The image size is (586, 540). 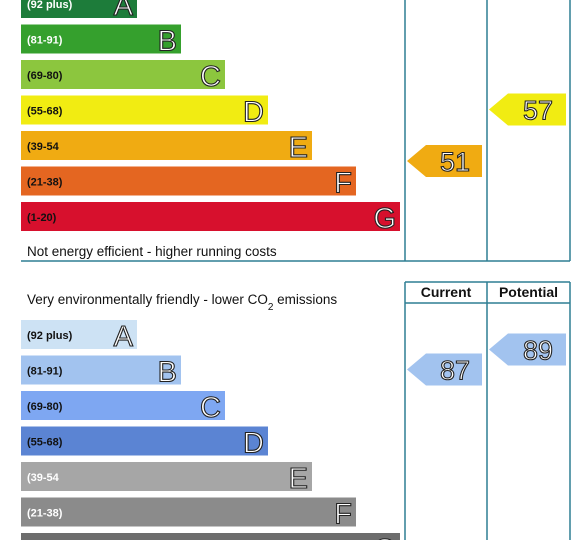 I want to click on potential-rating-marker: 57, so click(x=527, y=109).